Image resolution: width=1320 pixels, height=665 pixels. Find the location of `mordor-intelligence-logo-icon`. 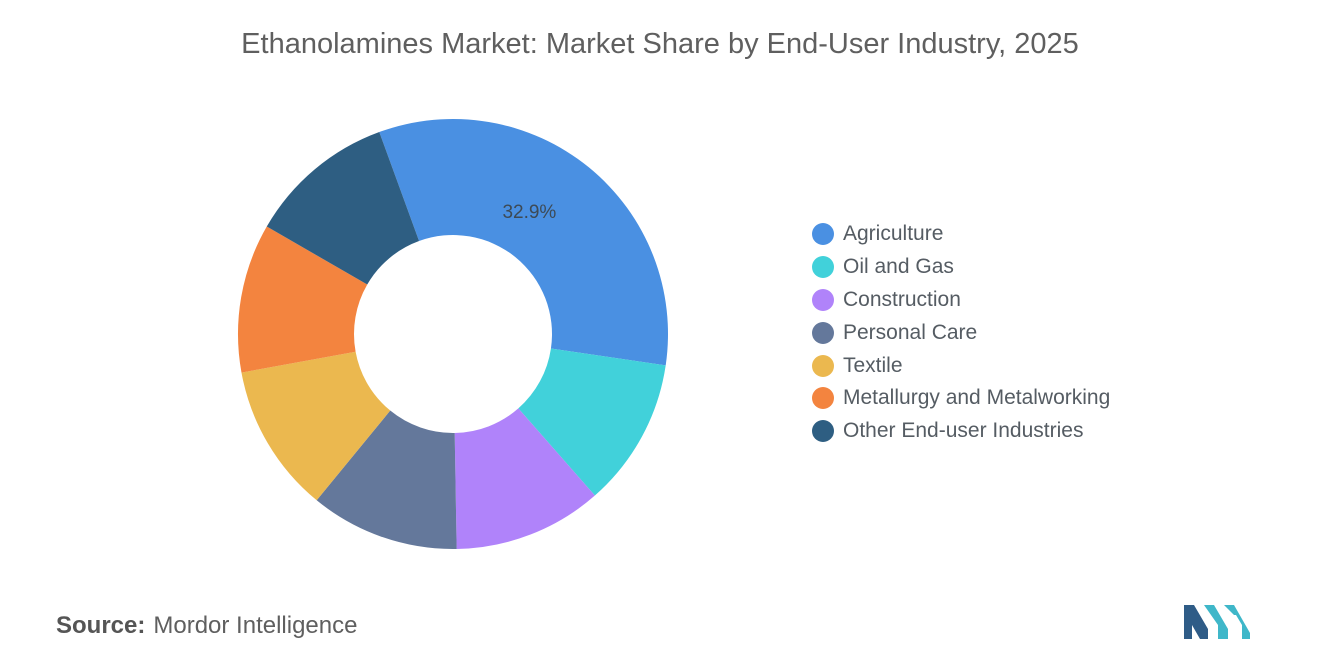

mordor-intelligence-logo-icon is located at coordinates (1217, 622).